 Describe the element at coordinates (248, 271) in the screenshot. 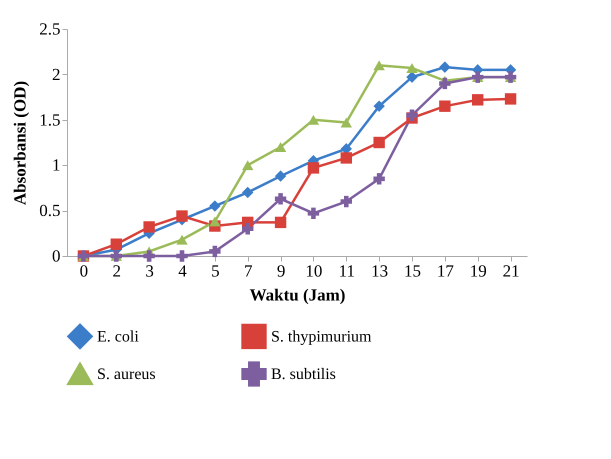

I see `x-tick-label: 7` at that location.